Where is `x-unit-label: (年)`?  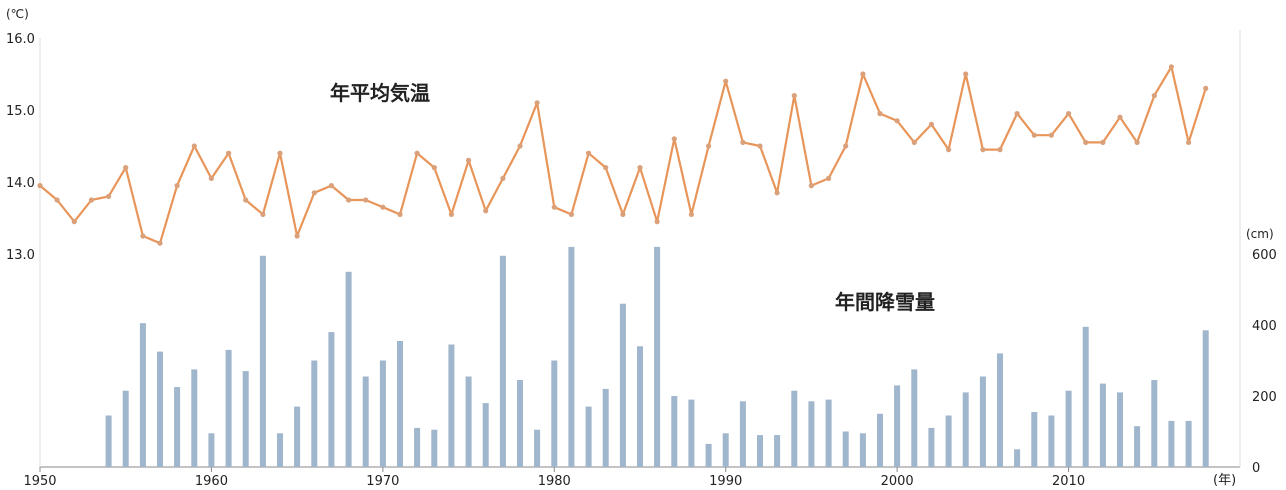 x-unit-label: (年) is located at coordinates (1224, 480).